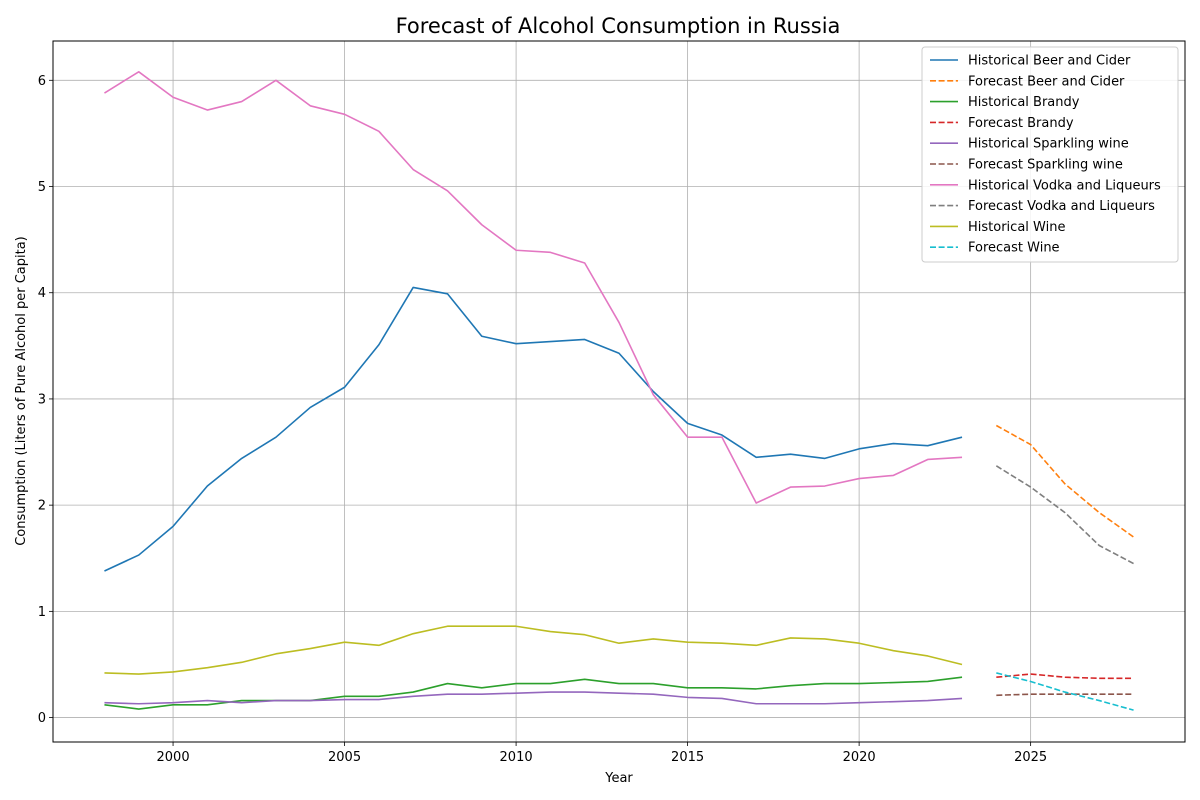 This screenshot has width=1200, height=800. I want to click on series-line-forecast-sparkling-wine, so click(1065, 695).